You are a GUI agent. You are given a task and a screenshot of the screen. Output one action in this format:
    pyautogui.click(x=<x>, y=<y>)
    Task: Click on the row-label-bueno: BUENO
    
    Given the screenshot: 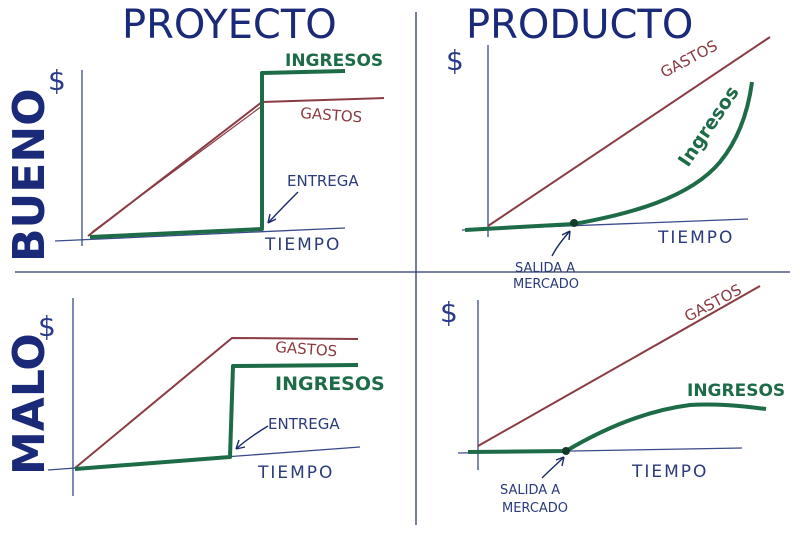 What is the action you would take?
    pyautogui.click(x=29, y=175)
    